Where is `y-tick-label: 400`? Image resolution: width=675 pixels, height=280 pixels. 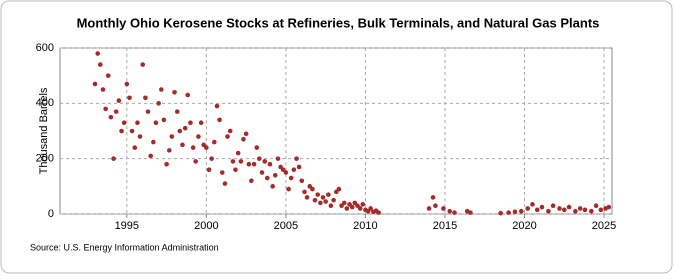 y-tick-label: 400 is located at coordinates (45, 103).